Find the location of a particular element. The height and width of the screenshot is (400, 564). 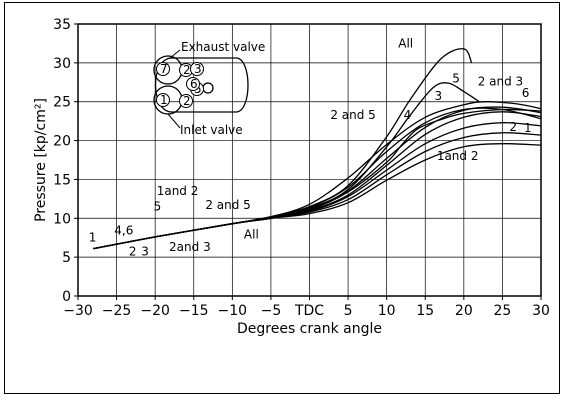

valve-position-number: 6 is located at coordinates (194, 84).